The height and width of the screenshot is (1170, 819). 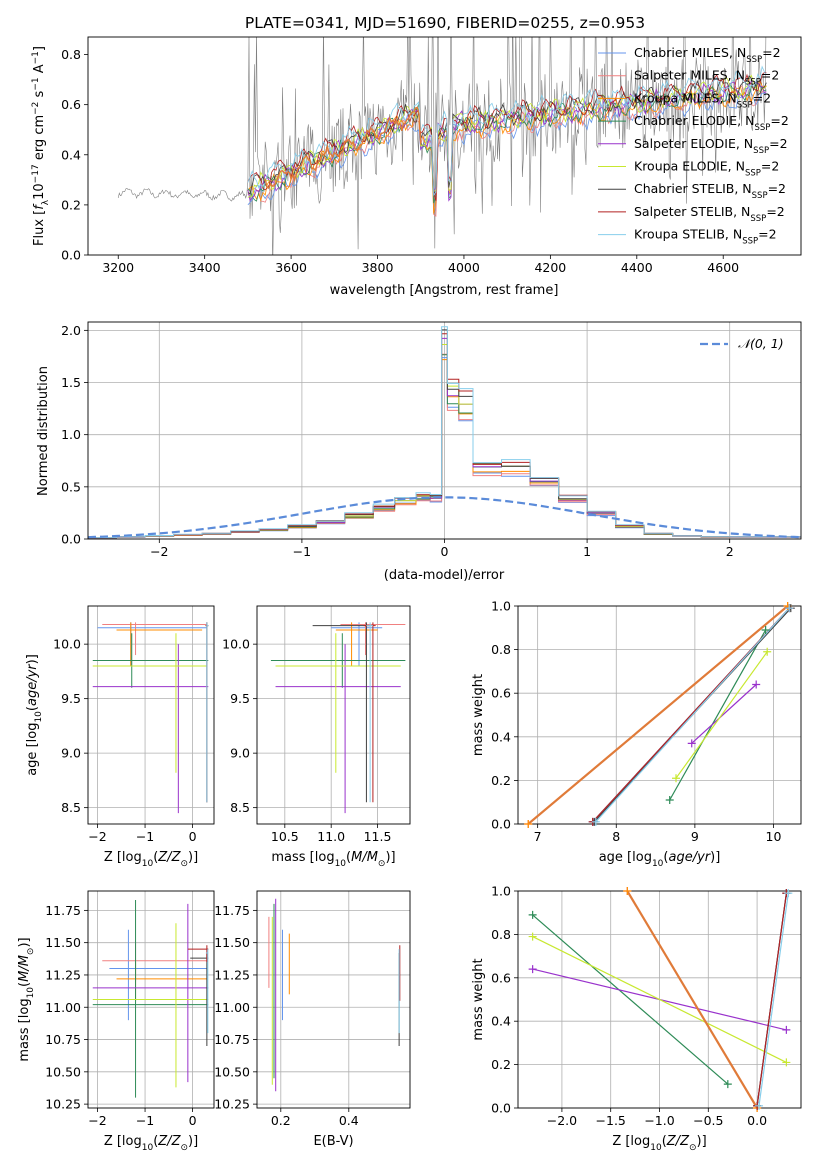 I want to click on legend-label: Kroupa STELIB, NSSP=2, so click(x=705, y=237).